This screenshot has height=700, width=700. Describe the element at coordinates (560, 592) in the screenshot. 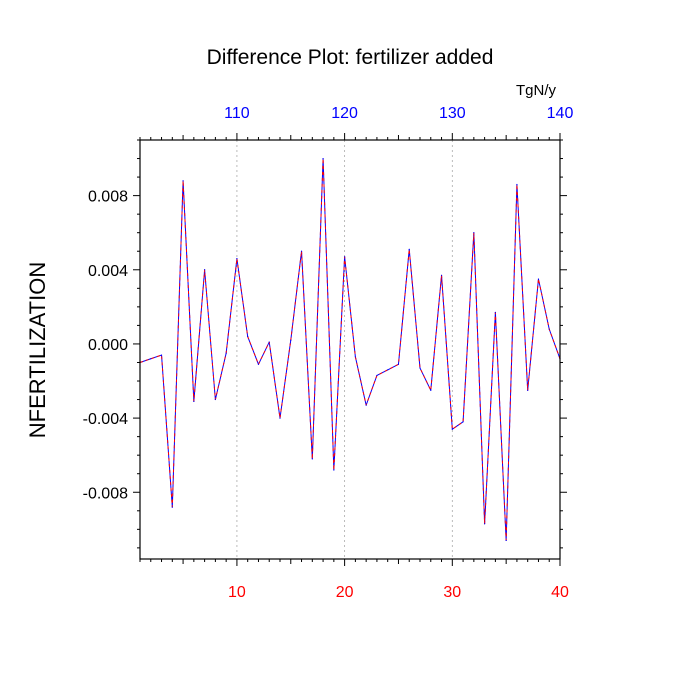

I see `x-tick-label-bottom: 40` at that location.